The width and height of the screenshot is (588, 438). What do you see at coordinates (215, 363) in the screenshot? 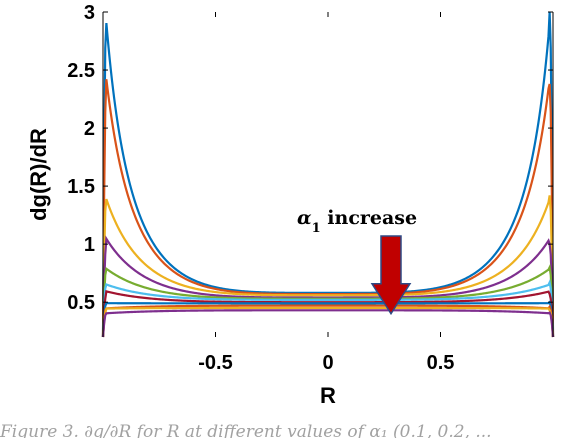
I see `x-tick-label: -0.5` at bounding box center [215, 363].